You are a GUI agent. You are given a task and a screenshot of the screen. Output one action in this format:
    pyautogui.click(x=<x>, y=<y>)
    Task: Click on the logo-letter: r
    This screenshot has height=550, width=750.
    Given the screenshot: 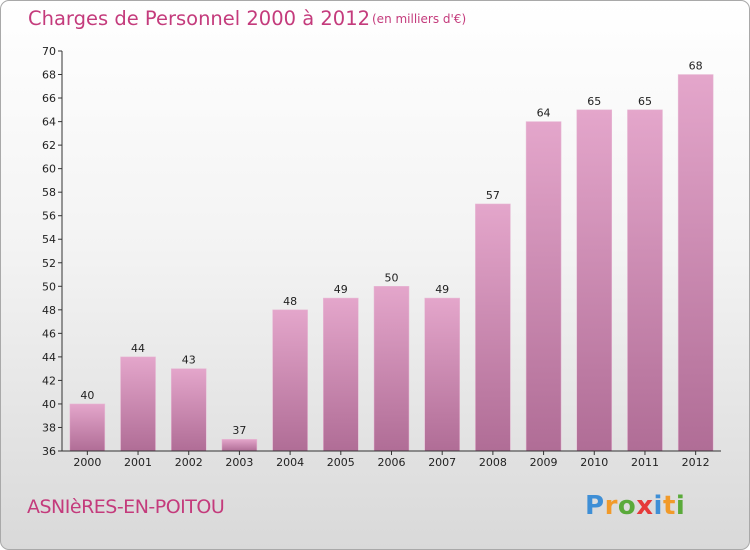 What is the action you would take?
    pyautogui.click(x=611, y=506)
    